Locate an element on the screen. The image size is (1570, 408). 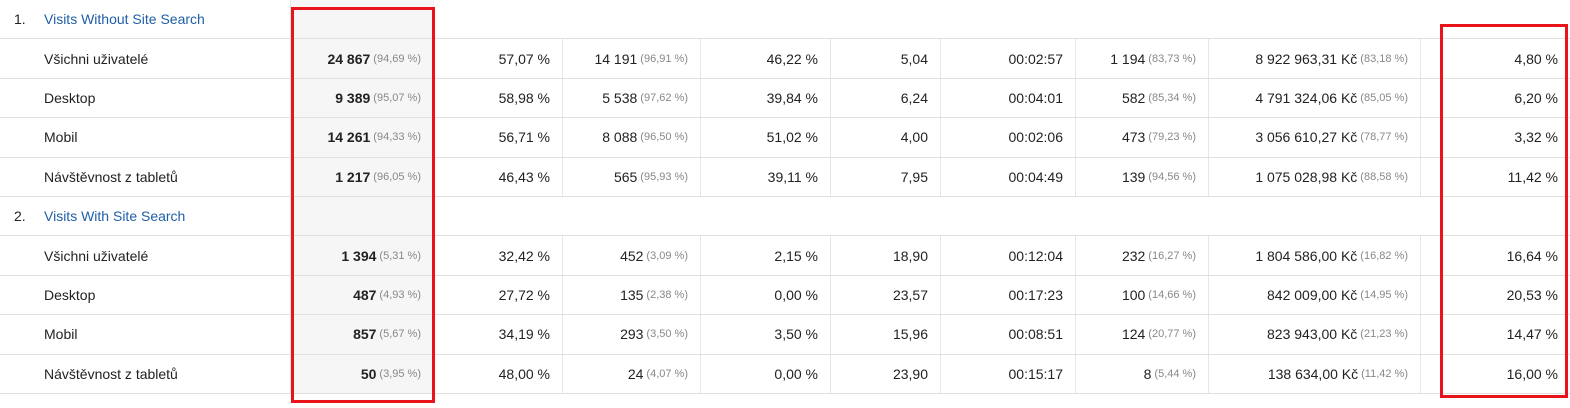
metric-value: 6,24 is located at coordinates (914, 97).